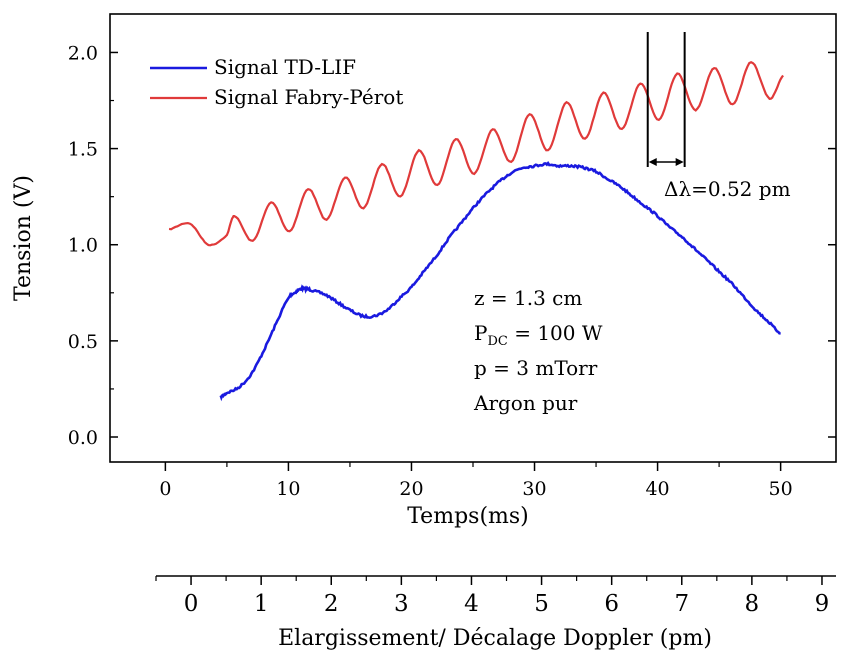  I want to click on delta-lambda-label: Δλ=0.52 pm, so click(727, 189).